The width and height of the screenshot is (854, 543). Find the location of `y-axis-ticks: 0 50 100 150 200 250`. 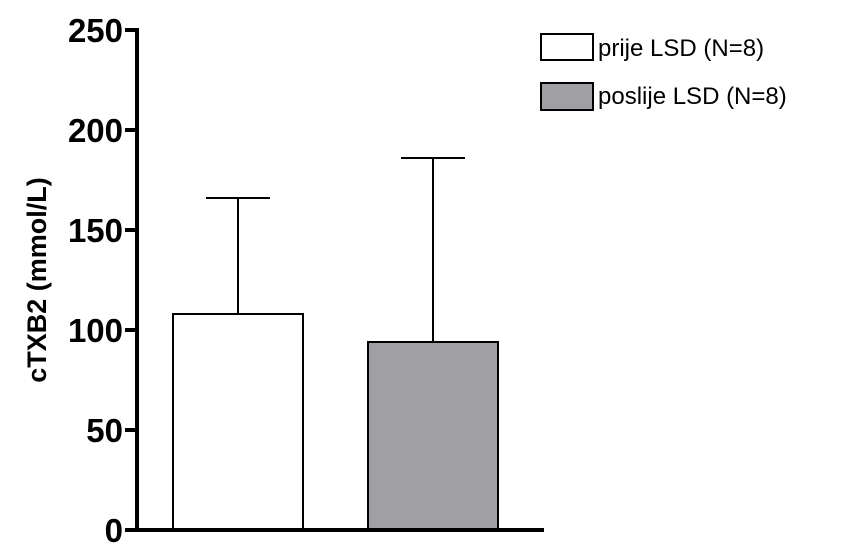

y-axis-ticks: 0 50 100 150 200 250 is located at coordinates (102, 277).